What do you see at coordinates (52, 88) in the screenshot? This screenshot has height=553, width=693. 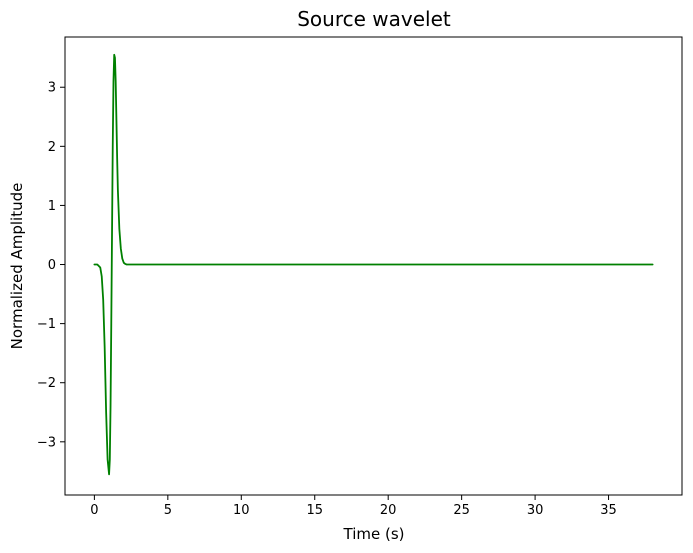 I see `y-tick-label: 3` at bounding box center [52, 88].